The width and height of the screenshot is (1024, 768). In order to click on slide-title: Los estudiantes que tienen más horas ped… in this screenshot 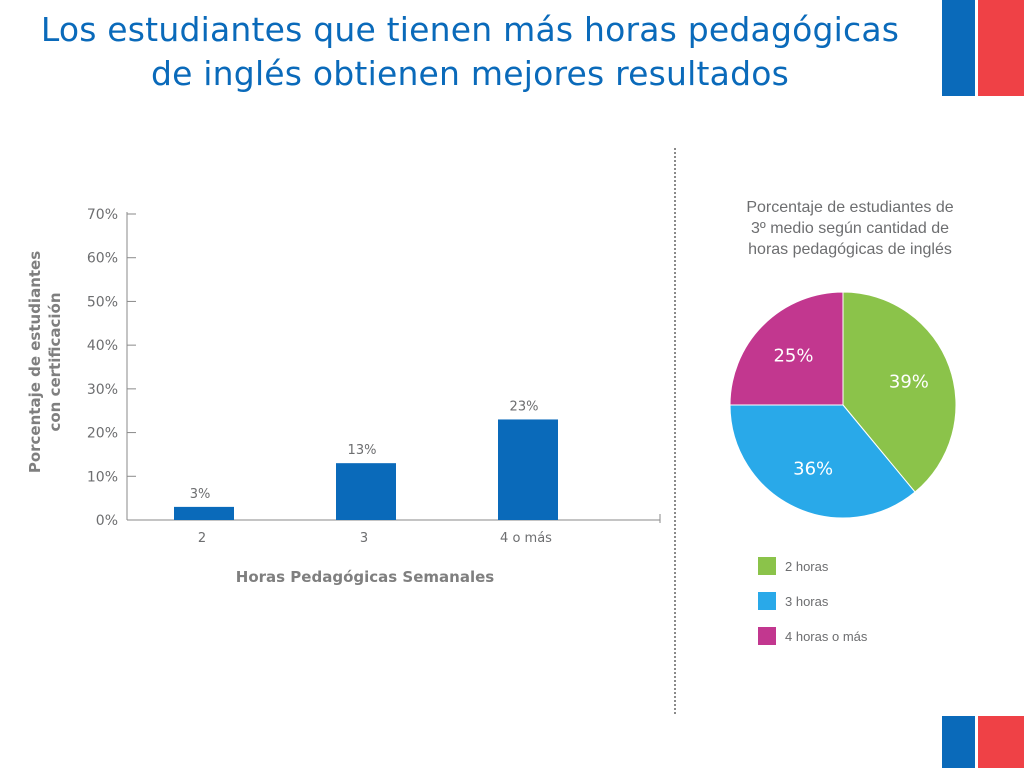, I will do `click(470, 52)`.